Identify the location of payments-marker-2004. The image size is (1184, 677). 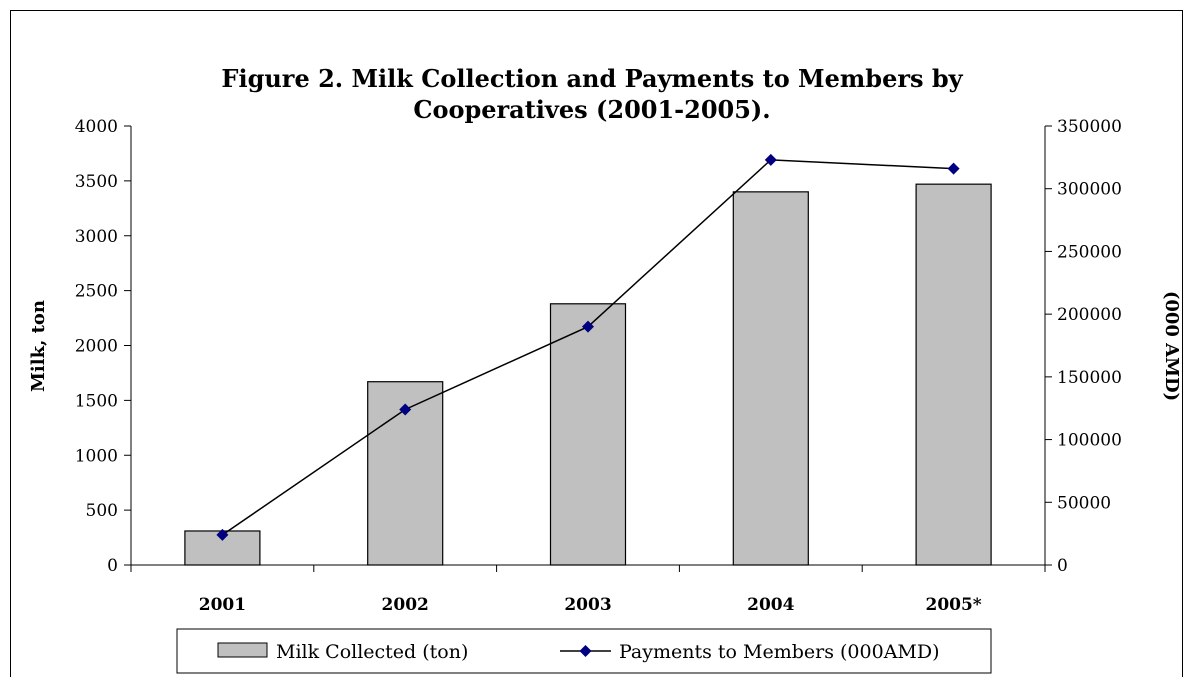
(770, 159).